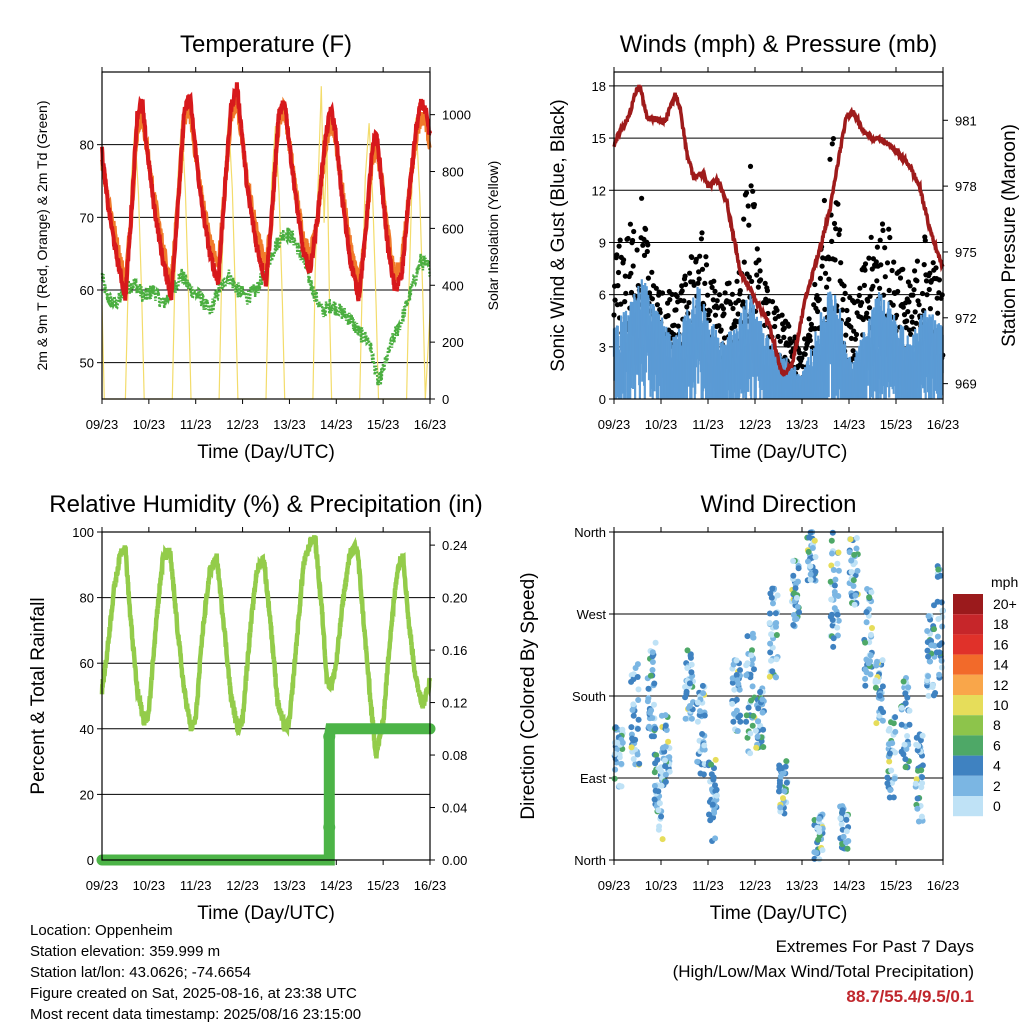  I want to click on plot-border, so click(266, 235).